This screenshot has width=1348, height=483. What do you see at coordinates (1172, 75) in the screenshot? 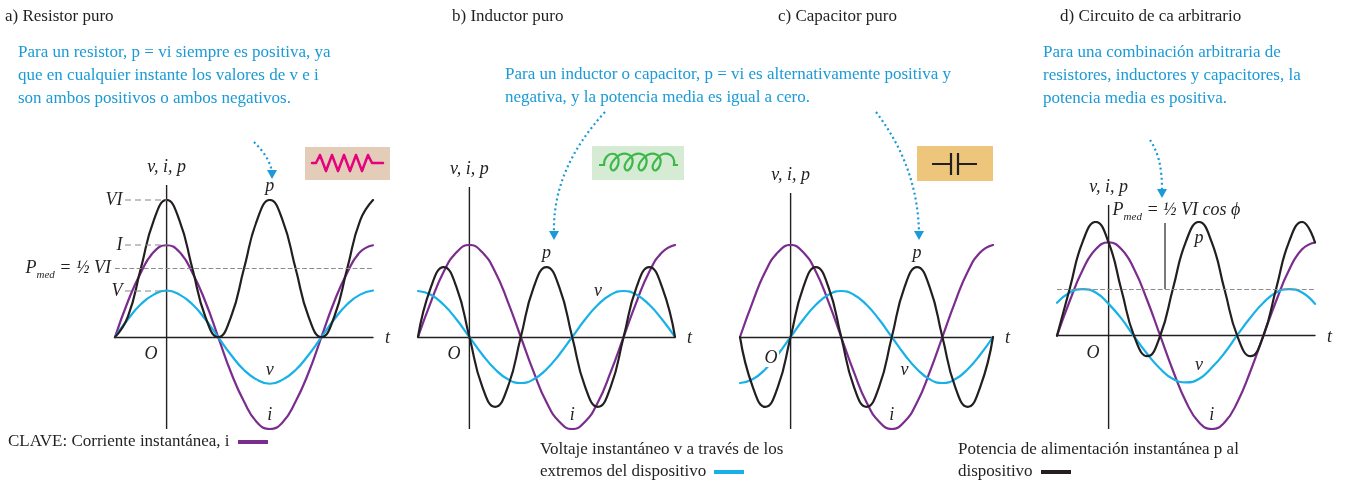
I see `text: Para una combinación arbitraria de resistores, inductores y capacitores, la potencia media es positiva.` at bounding box center [1172, 75].